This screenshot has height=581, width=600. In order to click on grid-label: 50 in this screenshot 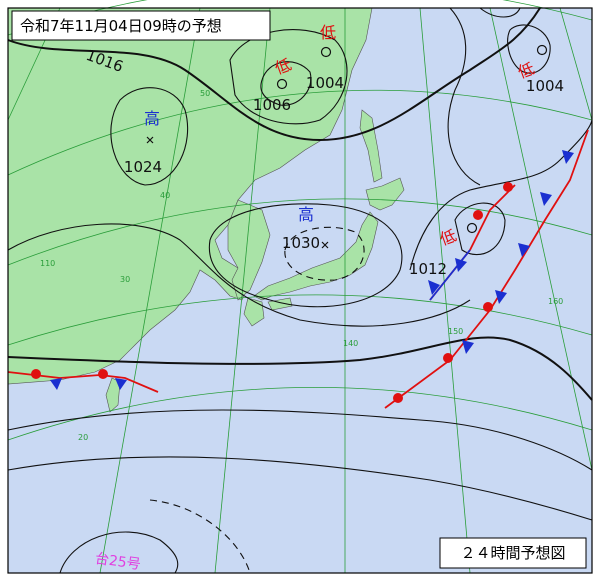, I will do `click(205, 93)`.